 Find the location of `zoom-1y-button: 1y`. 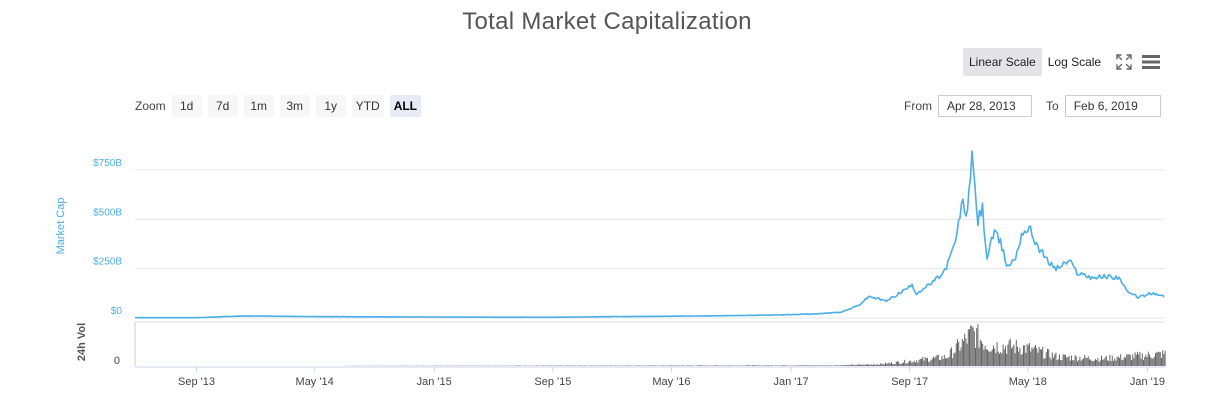

zoom-1y-button: 1y is located at coordinates (330, 106).